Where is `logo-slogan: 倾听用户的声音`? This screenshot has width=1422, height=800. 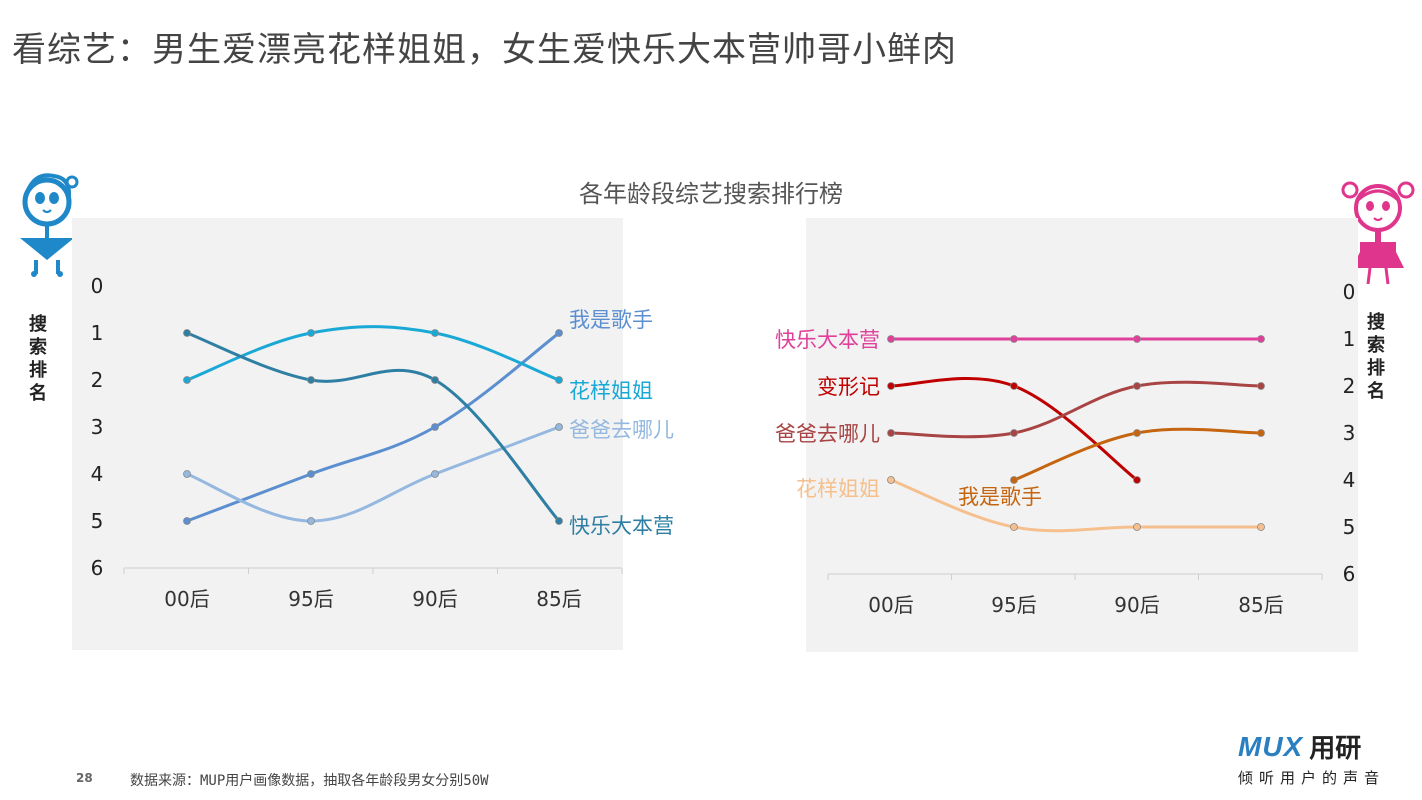 logo-slogan: 倾听用户的声音 is located at coordinates (1312, 778).